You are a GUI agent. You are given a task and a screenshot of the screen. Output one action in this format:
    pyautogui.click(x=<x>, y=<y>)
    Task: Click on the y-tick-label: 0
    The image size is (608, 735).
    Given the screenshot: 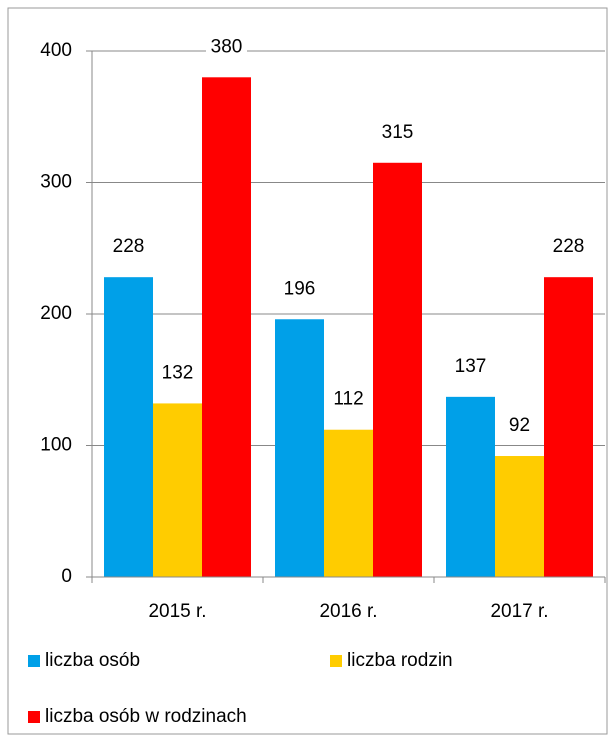 What is the action you would take?
    pyautogui.click(x=66, y=576)
    